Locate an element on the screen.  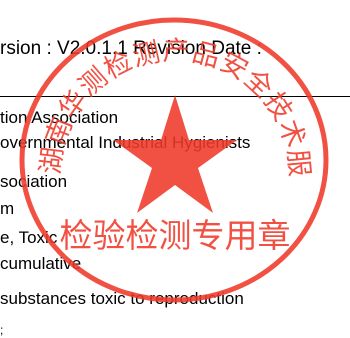
header-version-revision-line: rsion : V2.0.1.1 Revision Date : is located at coordinates (131, 48).